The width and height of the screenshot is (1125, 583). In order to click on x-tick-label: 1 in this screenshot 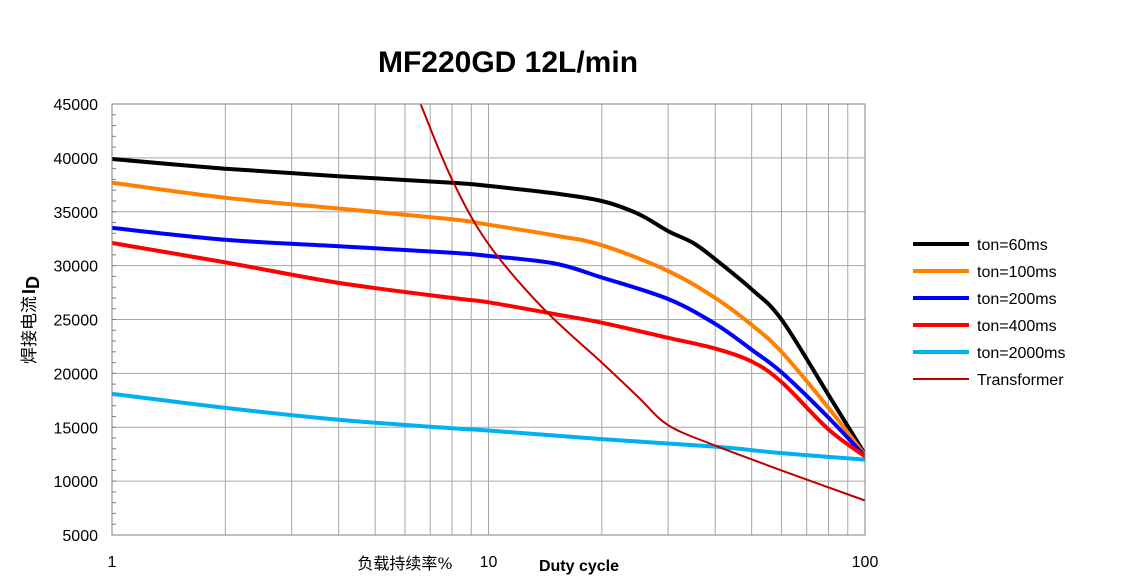, I will do `click(112, 562)`.